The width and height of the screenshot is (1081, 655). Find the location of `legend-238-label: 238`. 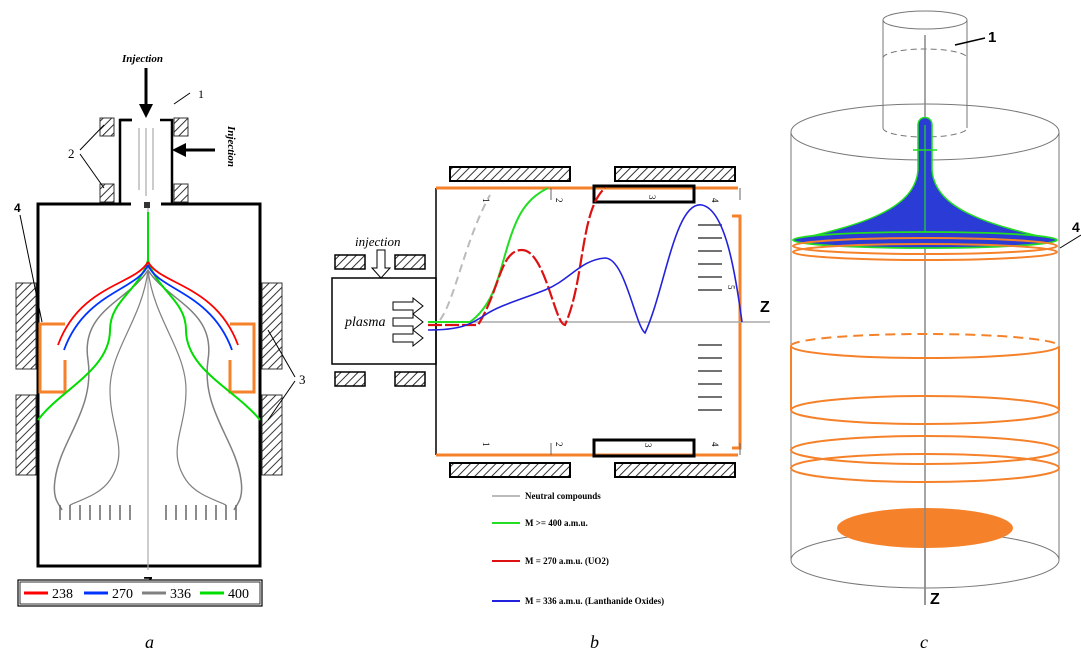

legend-238-label: 238 is located at coordinates (62, 594).